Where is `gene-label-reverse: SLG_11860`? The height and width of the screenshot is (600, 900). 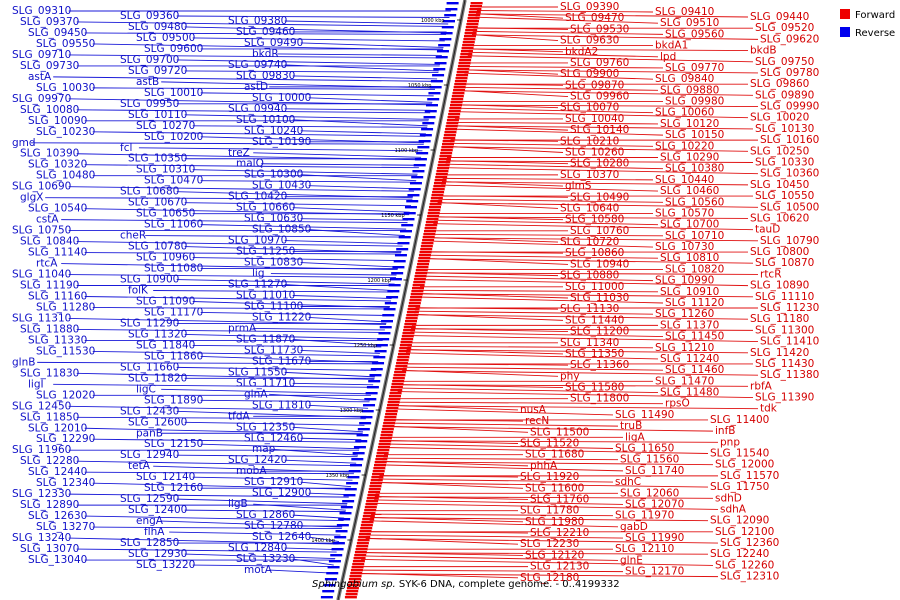 gene-label-reverse: SLG_11860 is located at coordinates (173, 356).